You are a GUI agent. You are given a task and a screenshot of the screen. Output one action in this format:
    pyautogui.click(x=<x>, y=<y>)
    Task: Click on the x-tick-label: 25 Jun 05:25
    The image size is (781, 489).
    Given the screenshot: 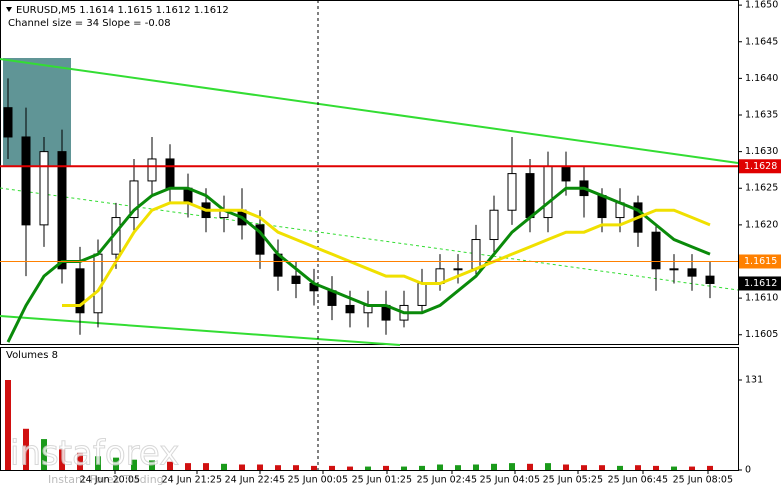 What is the action you would take?
    pyautogui.click(x=573, y=480)
    